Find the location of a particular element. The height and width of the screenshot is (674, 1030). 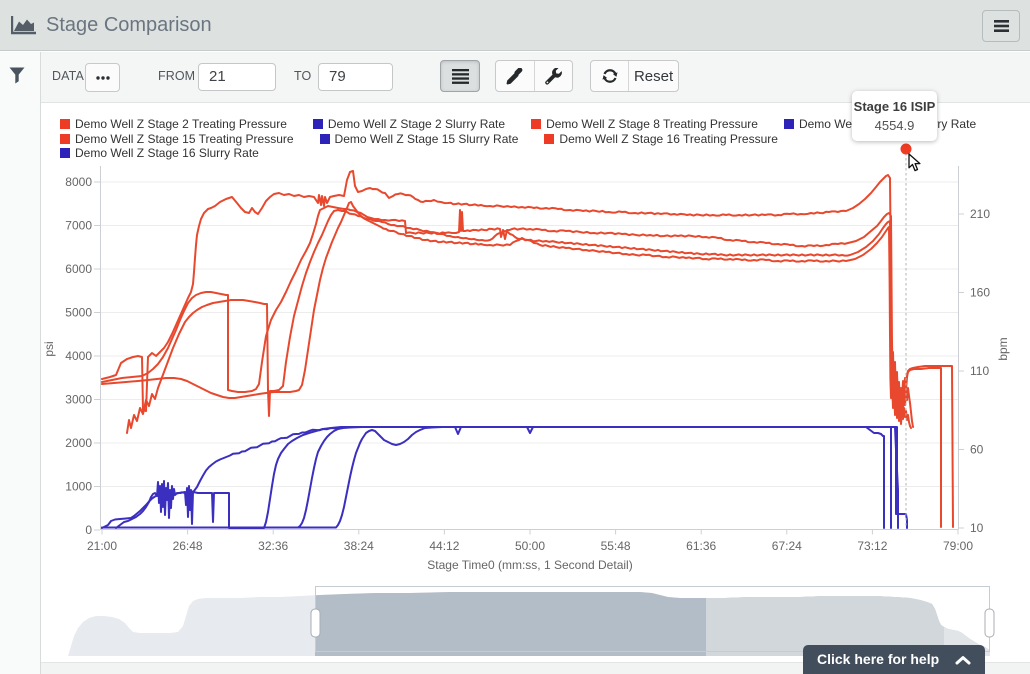

svg-text: 6000 is located at coordinates (78, 269).